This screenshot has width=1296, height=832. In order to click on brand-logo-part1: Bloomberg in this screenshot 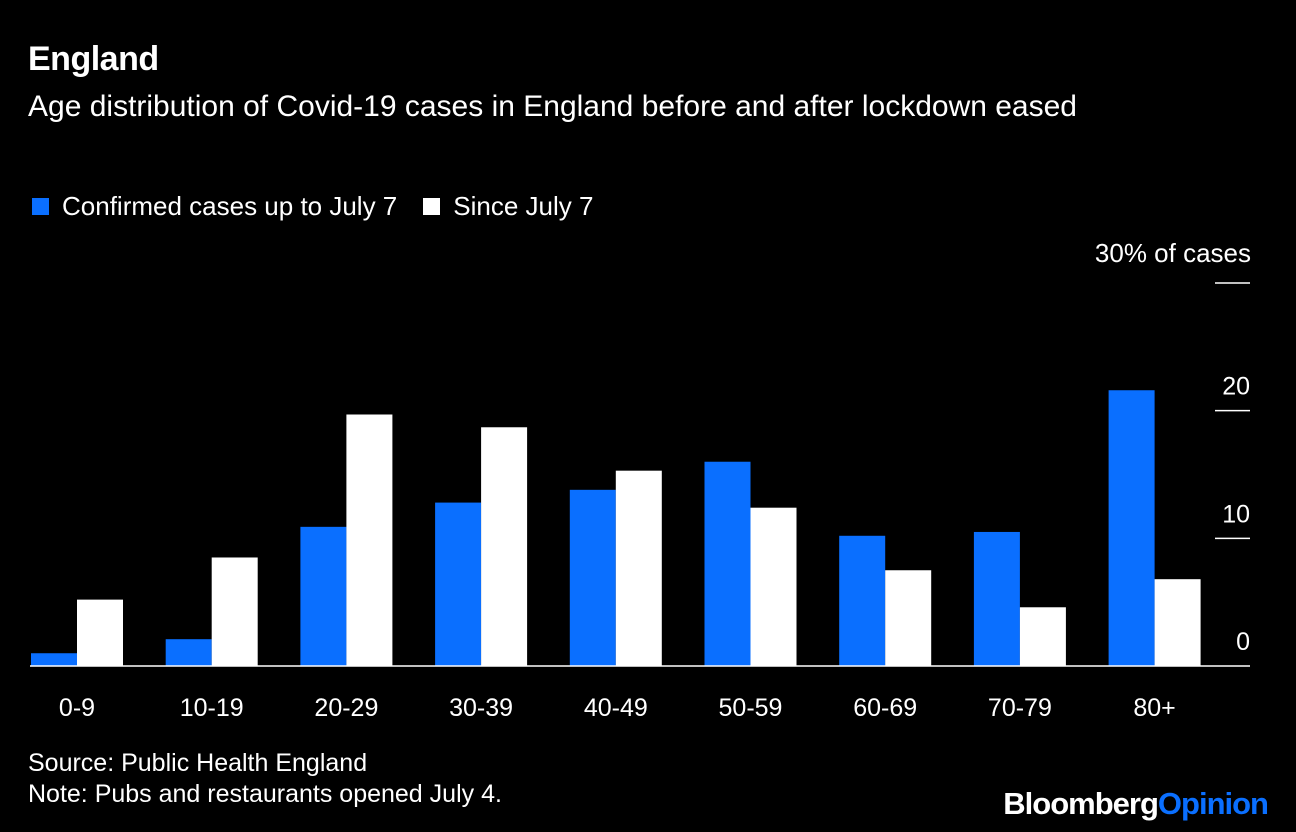, I will do `click(1081, 803)`.